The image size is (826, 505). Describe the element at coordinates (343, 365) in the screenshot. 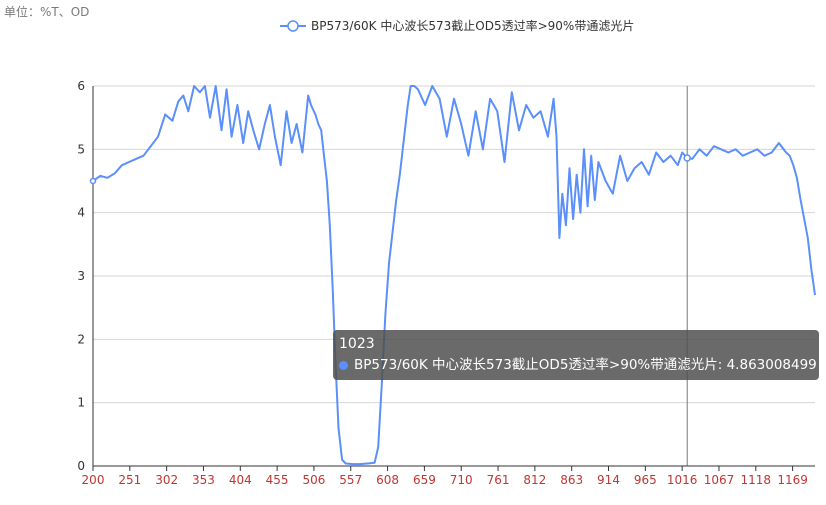

I see `tooltip-series-dot-icon` at that location.